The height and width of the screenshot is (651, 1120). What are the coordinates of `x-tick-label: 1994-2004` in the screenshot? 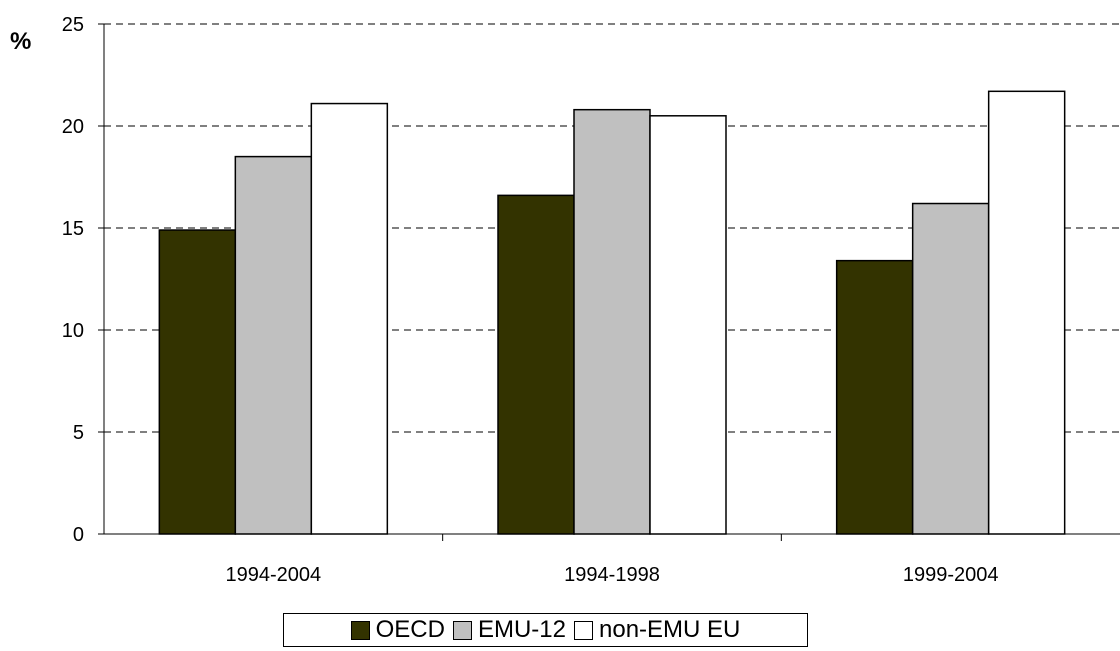 It's located at (274, 575).